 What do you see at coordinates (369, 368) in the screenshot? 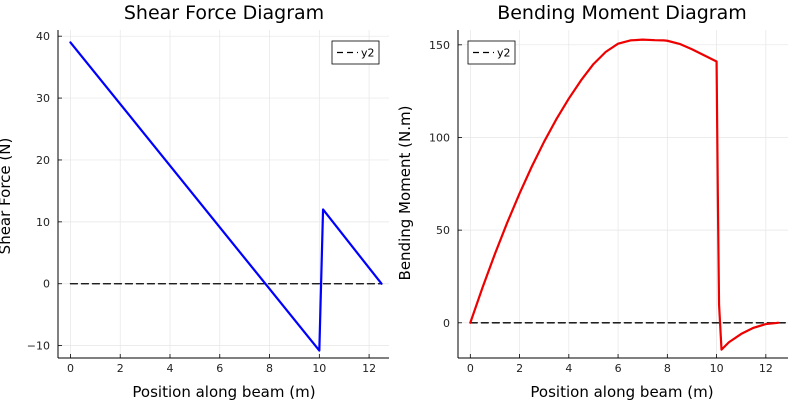
I see `shear-x-tick-label: 12` at bounding box center [369, 368].